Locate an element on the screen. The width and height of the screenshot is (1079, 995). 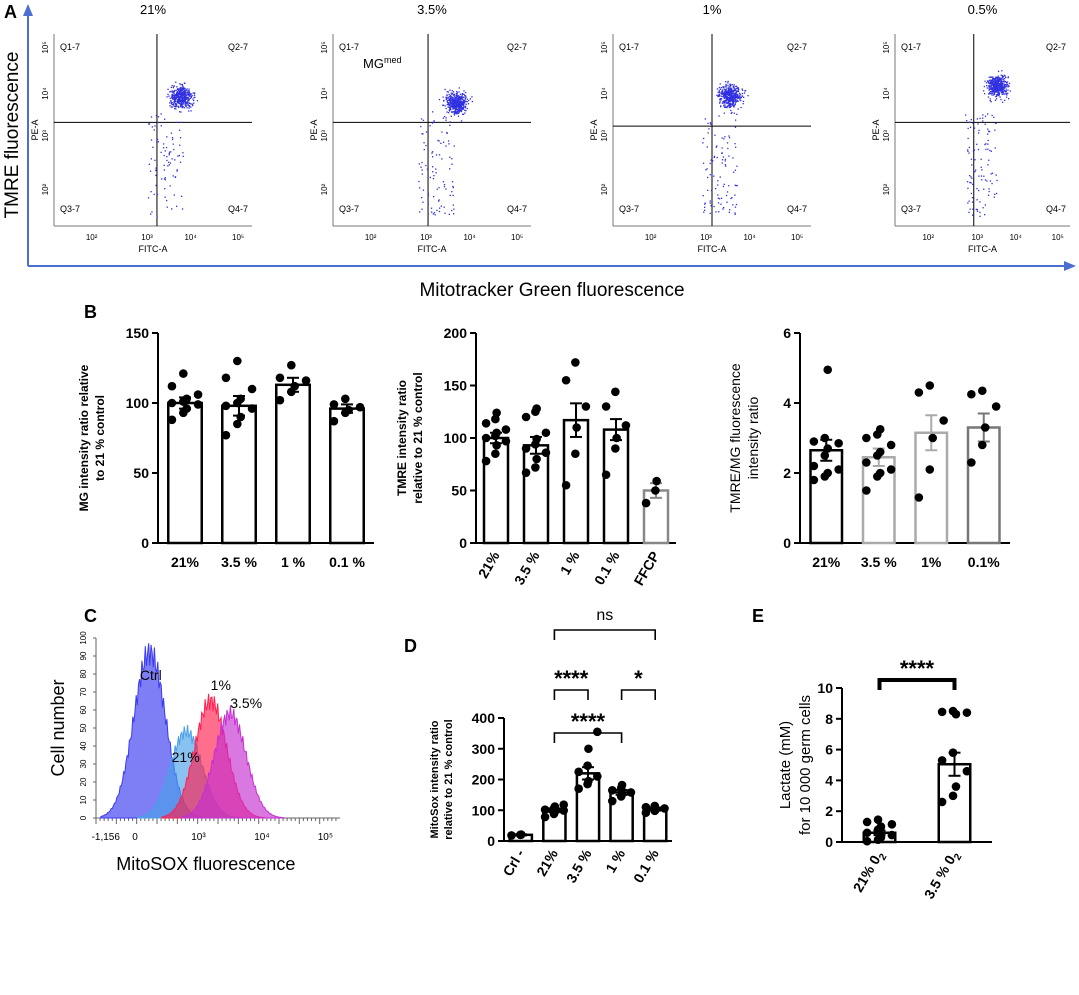
flow-y-tick: 10² is located at coordinates (45, 189).